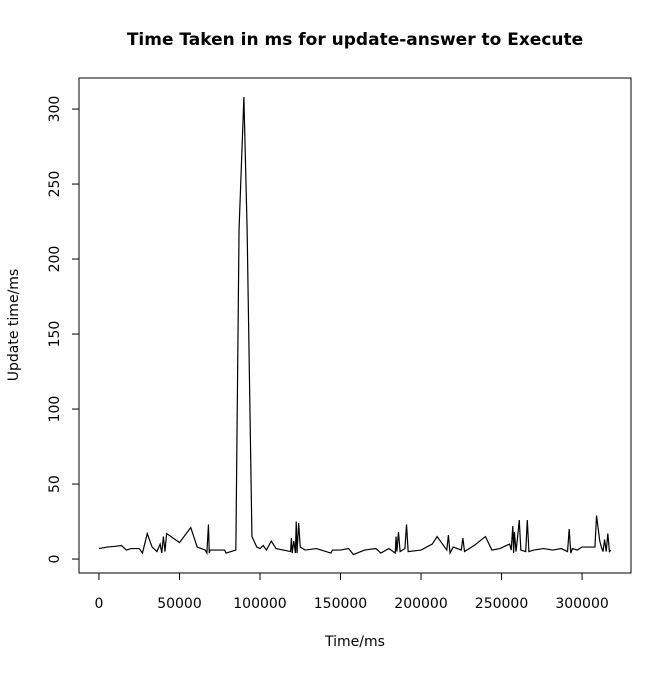 This screenshot has width=671, height=675. I want to click on x-tick-label: 200000, so click(420, 604).